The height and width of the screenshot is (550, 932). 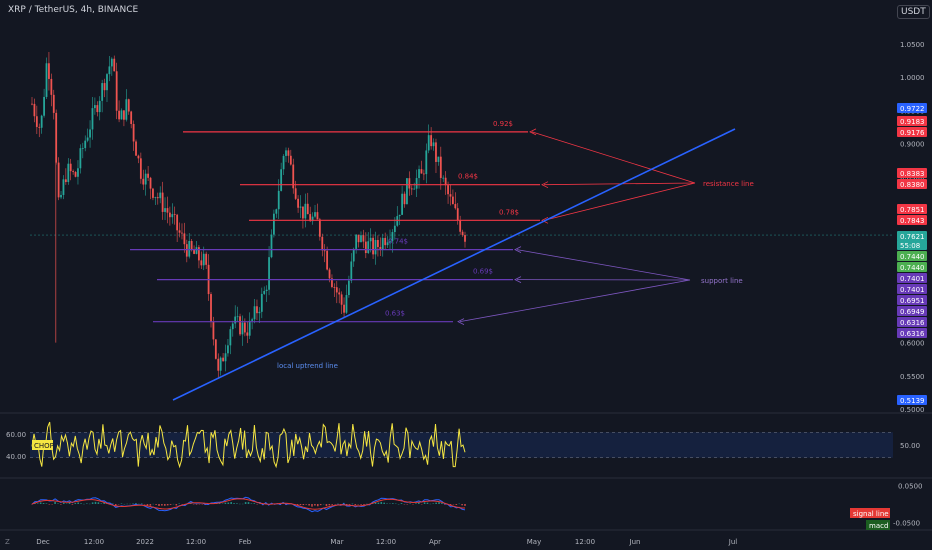 I want to click on chop-axis-tick: 60.00, so click(x=16, y=435).